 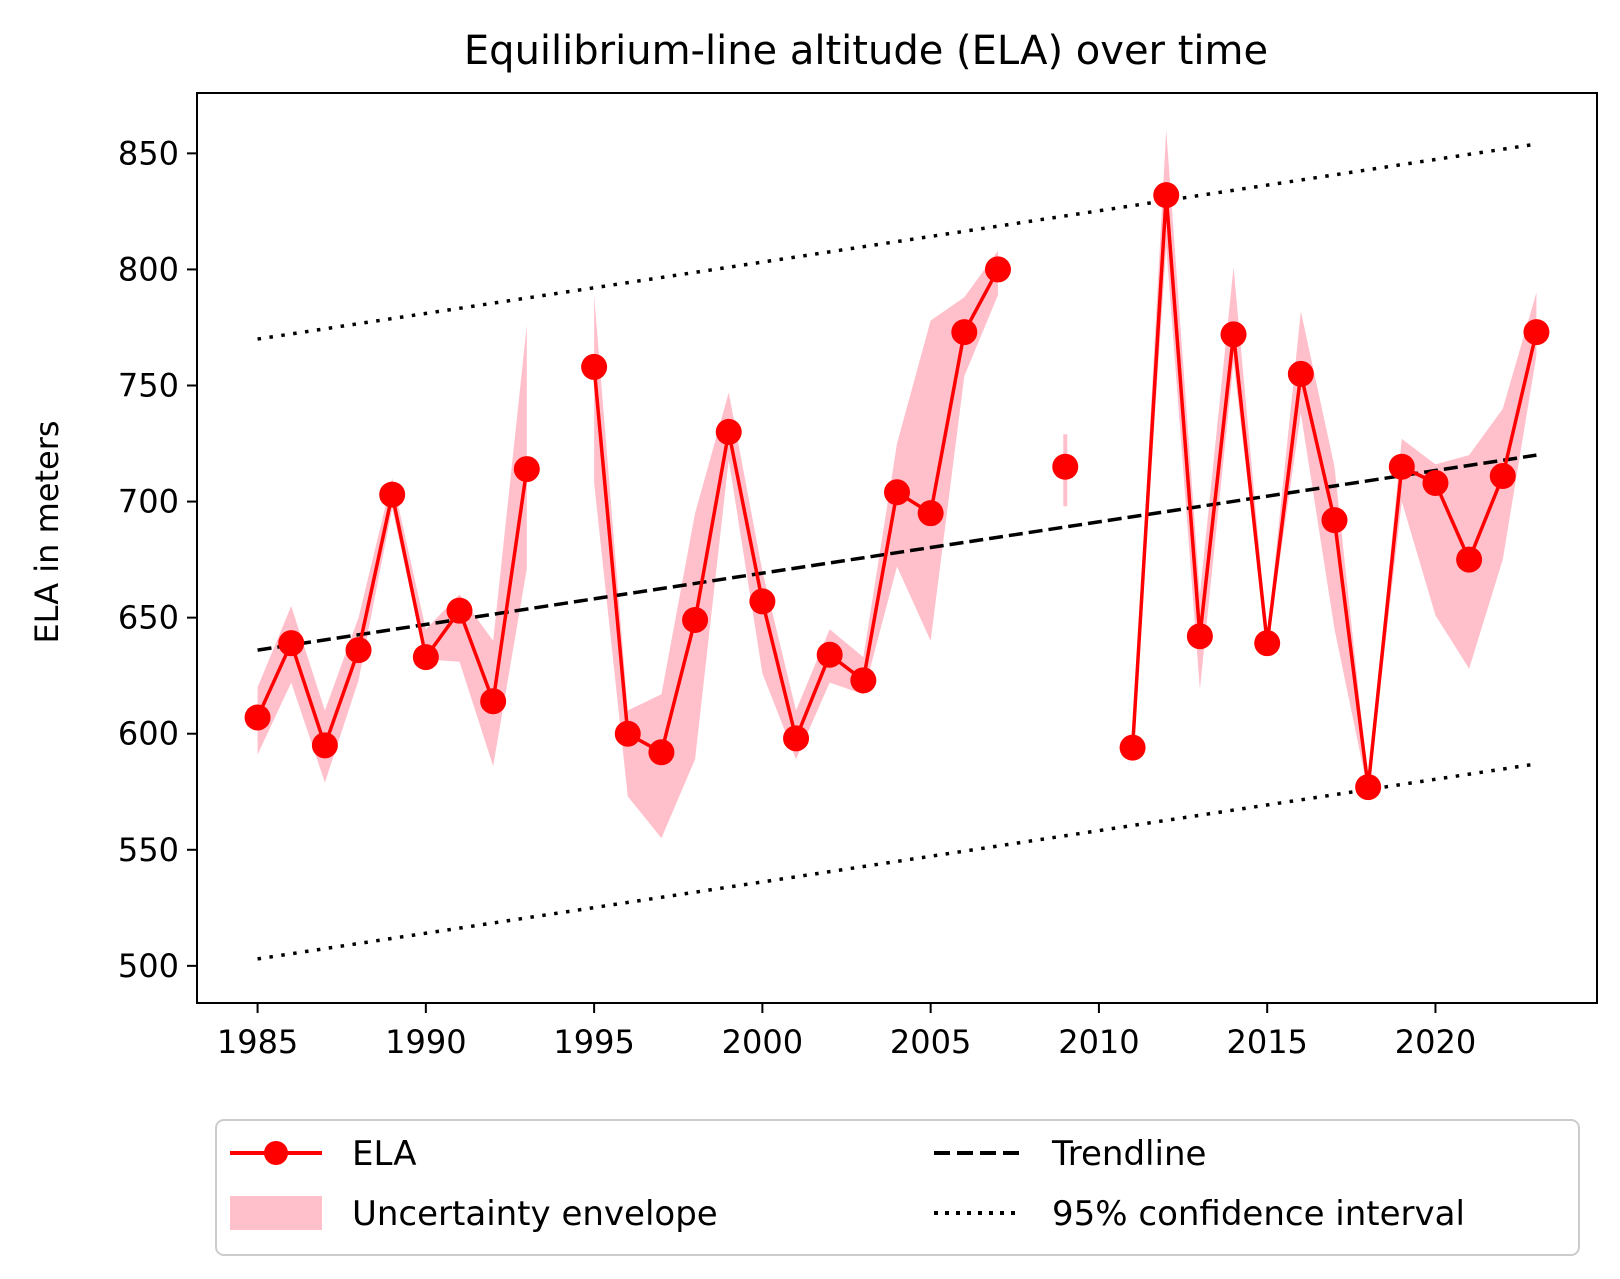 I want to click on legend-envelope-swatch, so click(x=276, y=1213).